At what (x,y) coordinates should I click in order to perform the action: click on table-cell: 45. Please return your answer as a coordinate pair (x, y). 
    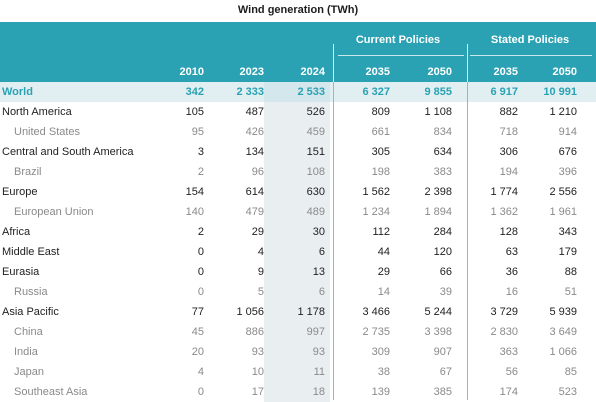
    Looking at the image, I should click on (197, 332).